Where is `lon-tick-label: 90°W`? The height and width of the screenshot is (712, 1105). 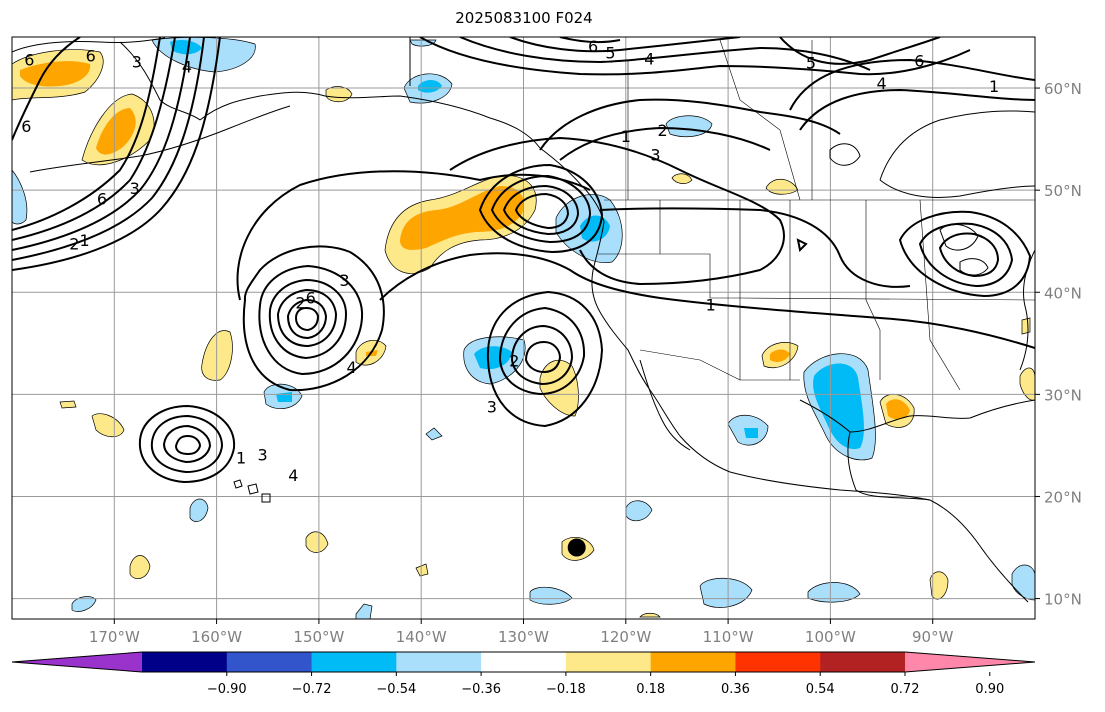 lon-tick-label: 90°W is located at coordinates (933, 637).